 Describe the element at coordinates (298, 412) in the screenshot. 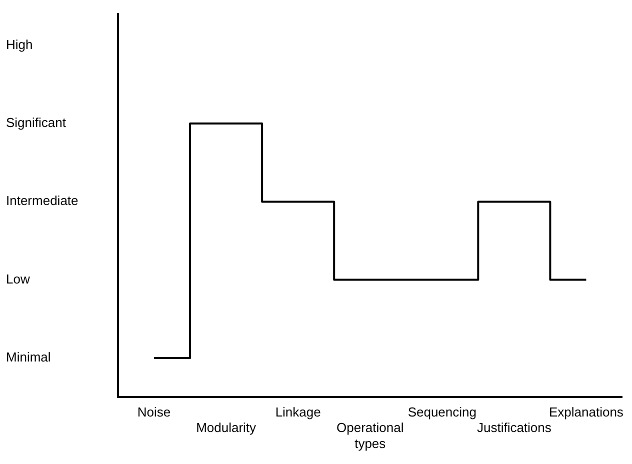

I see `x-tick-label: Linkage` at that location.